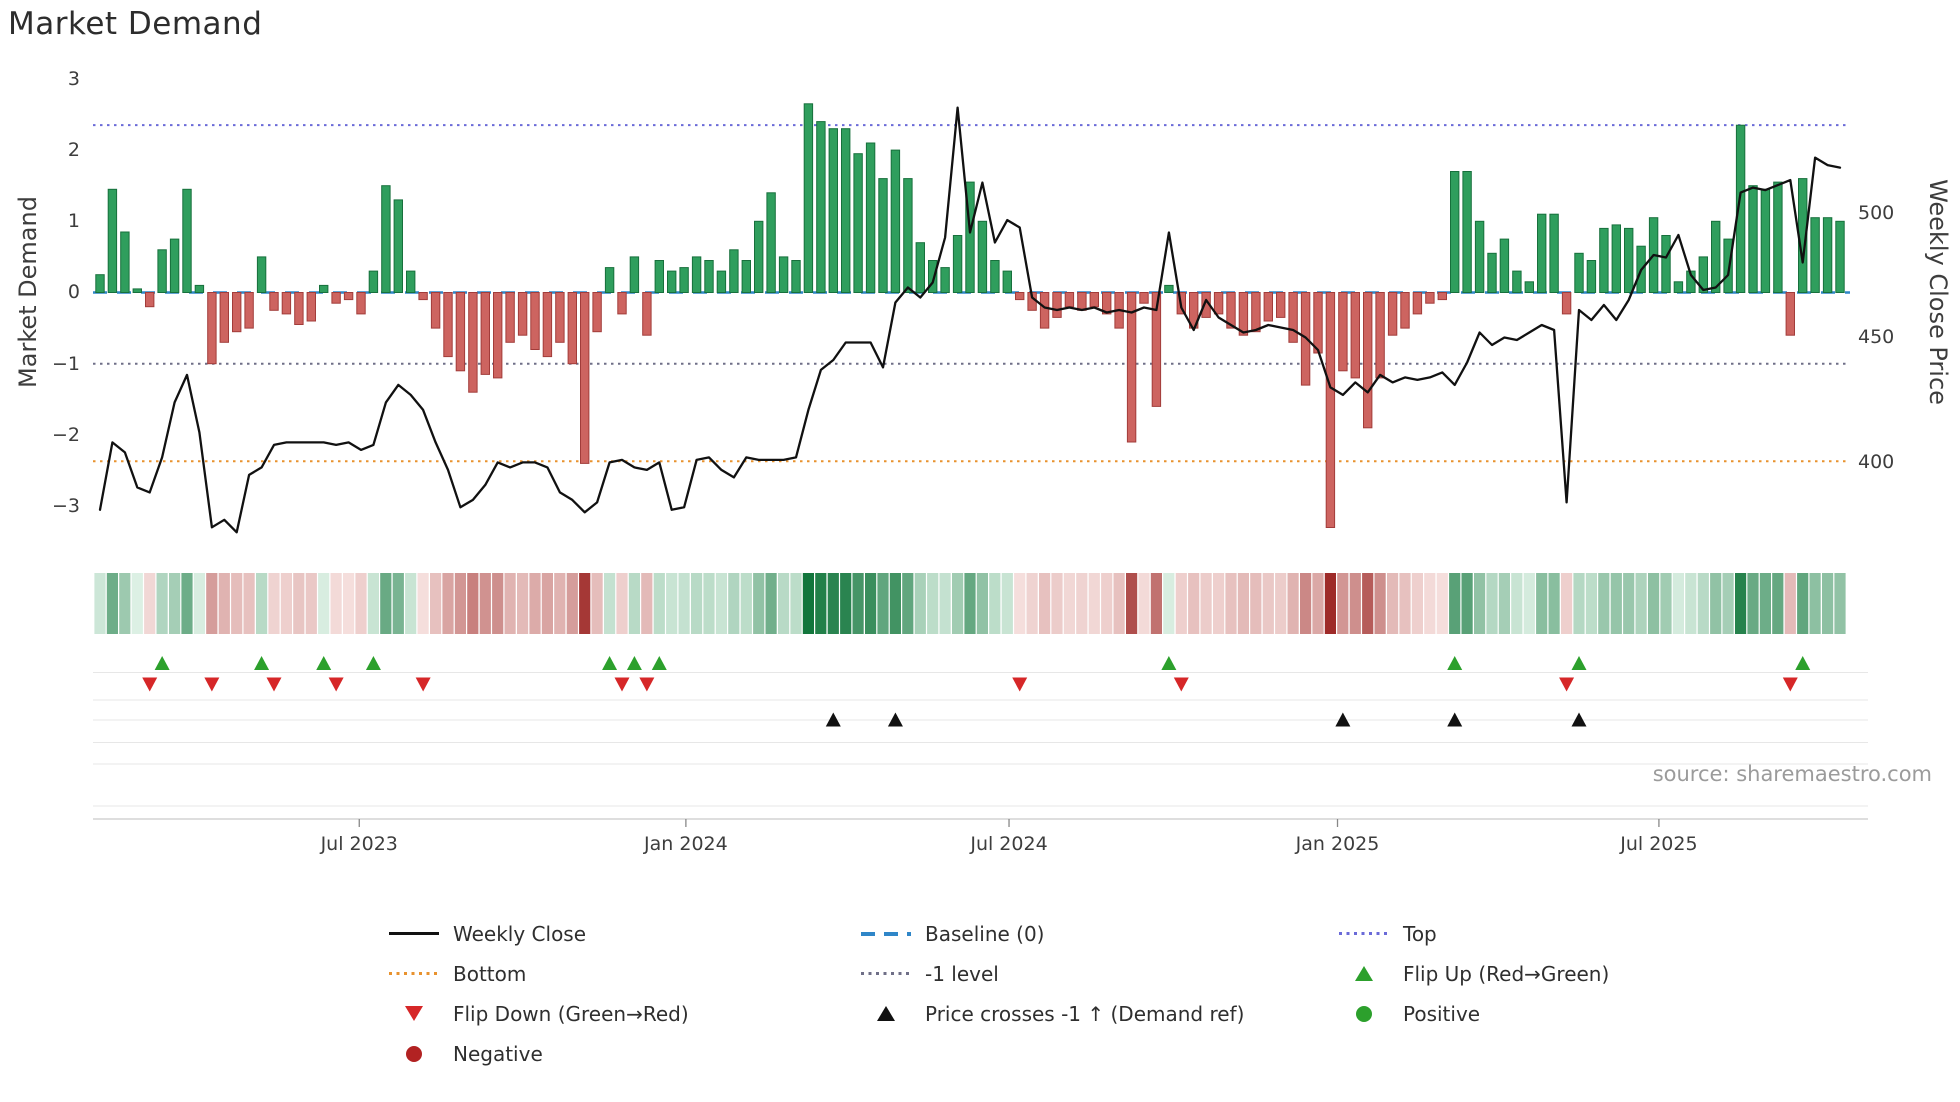 This screenshot has height=1102, width=1960. What do you see at coordinates (73, 221) in the screenshot?
I see `left-axis-tick: 1` at bounding box center [73, 221].